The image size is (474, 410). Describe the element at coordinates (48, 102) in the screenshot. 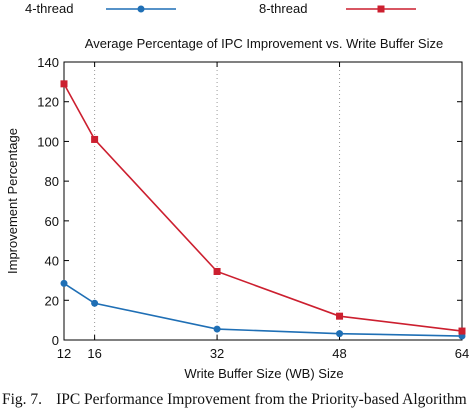

I see `y-tick-label-6: 120` at that location.